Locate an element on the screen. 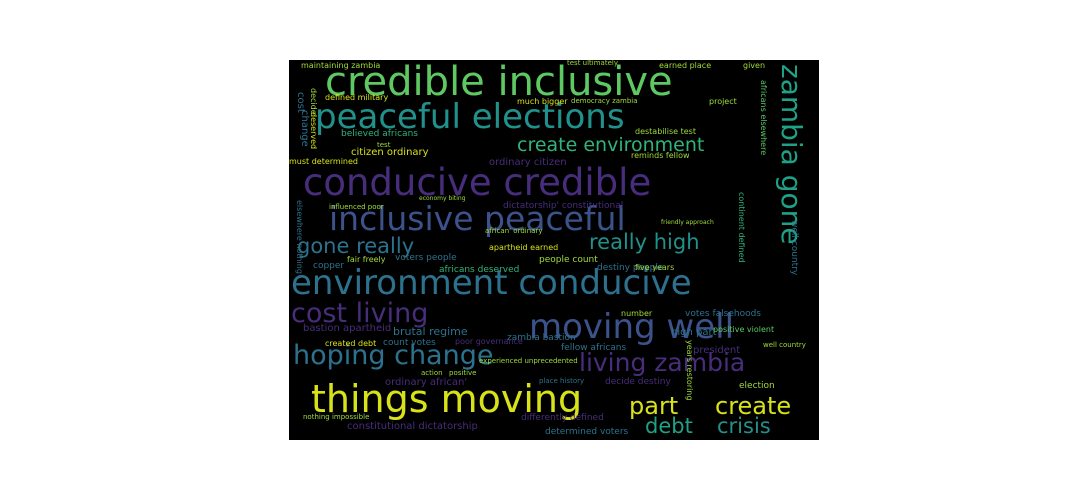  word: apartheid earned is located at coordinates (524, 247).